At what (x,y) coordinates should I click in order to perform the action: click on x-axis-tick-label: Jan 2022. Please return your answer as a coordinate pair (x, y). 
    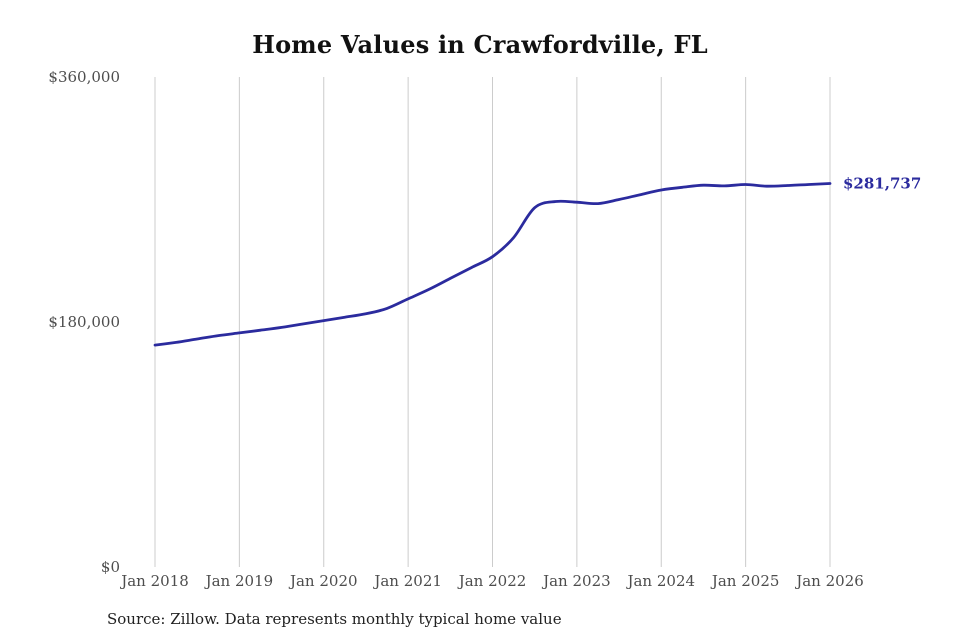
    Looking at the image, I should click on (492, 581).